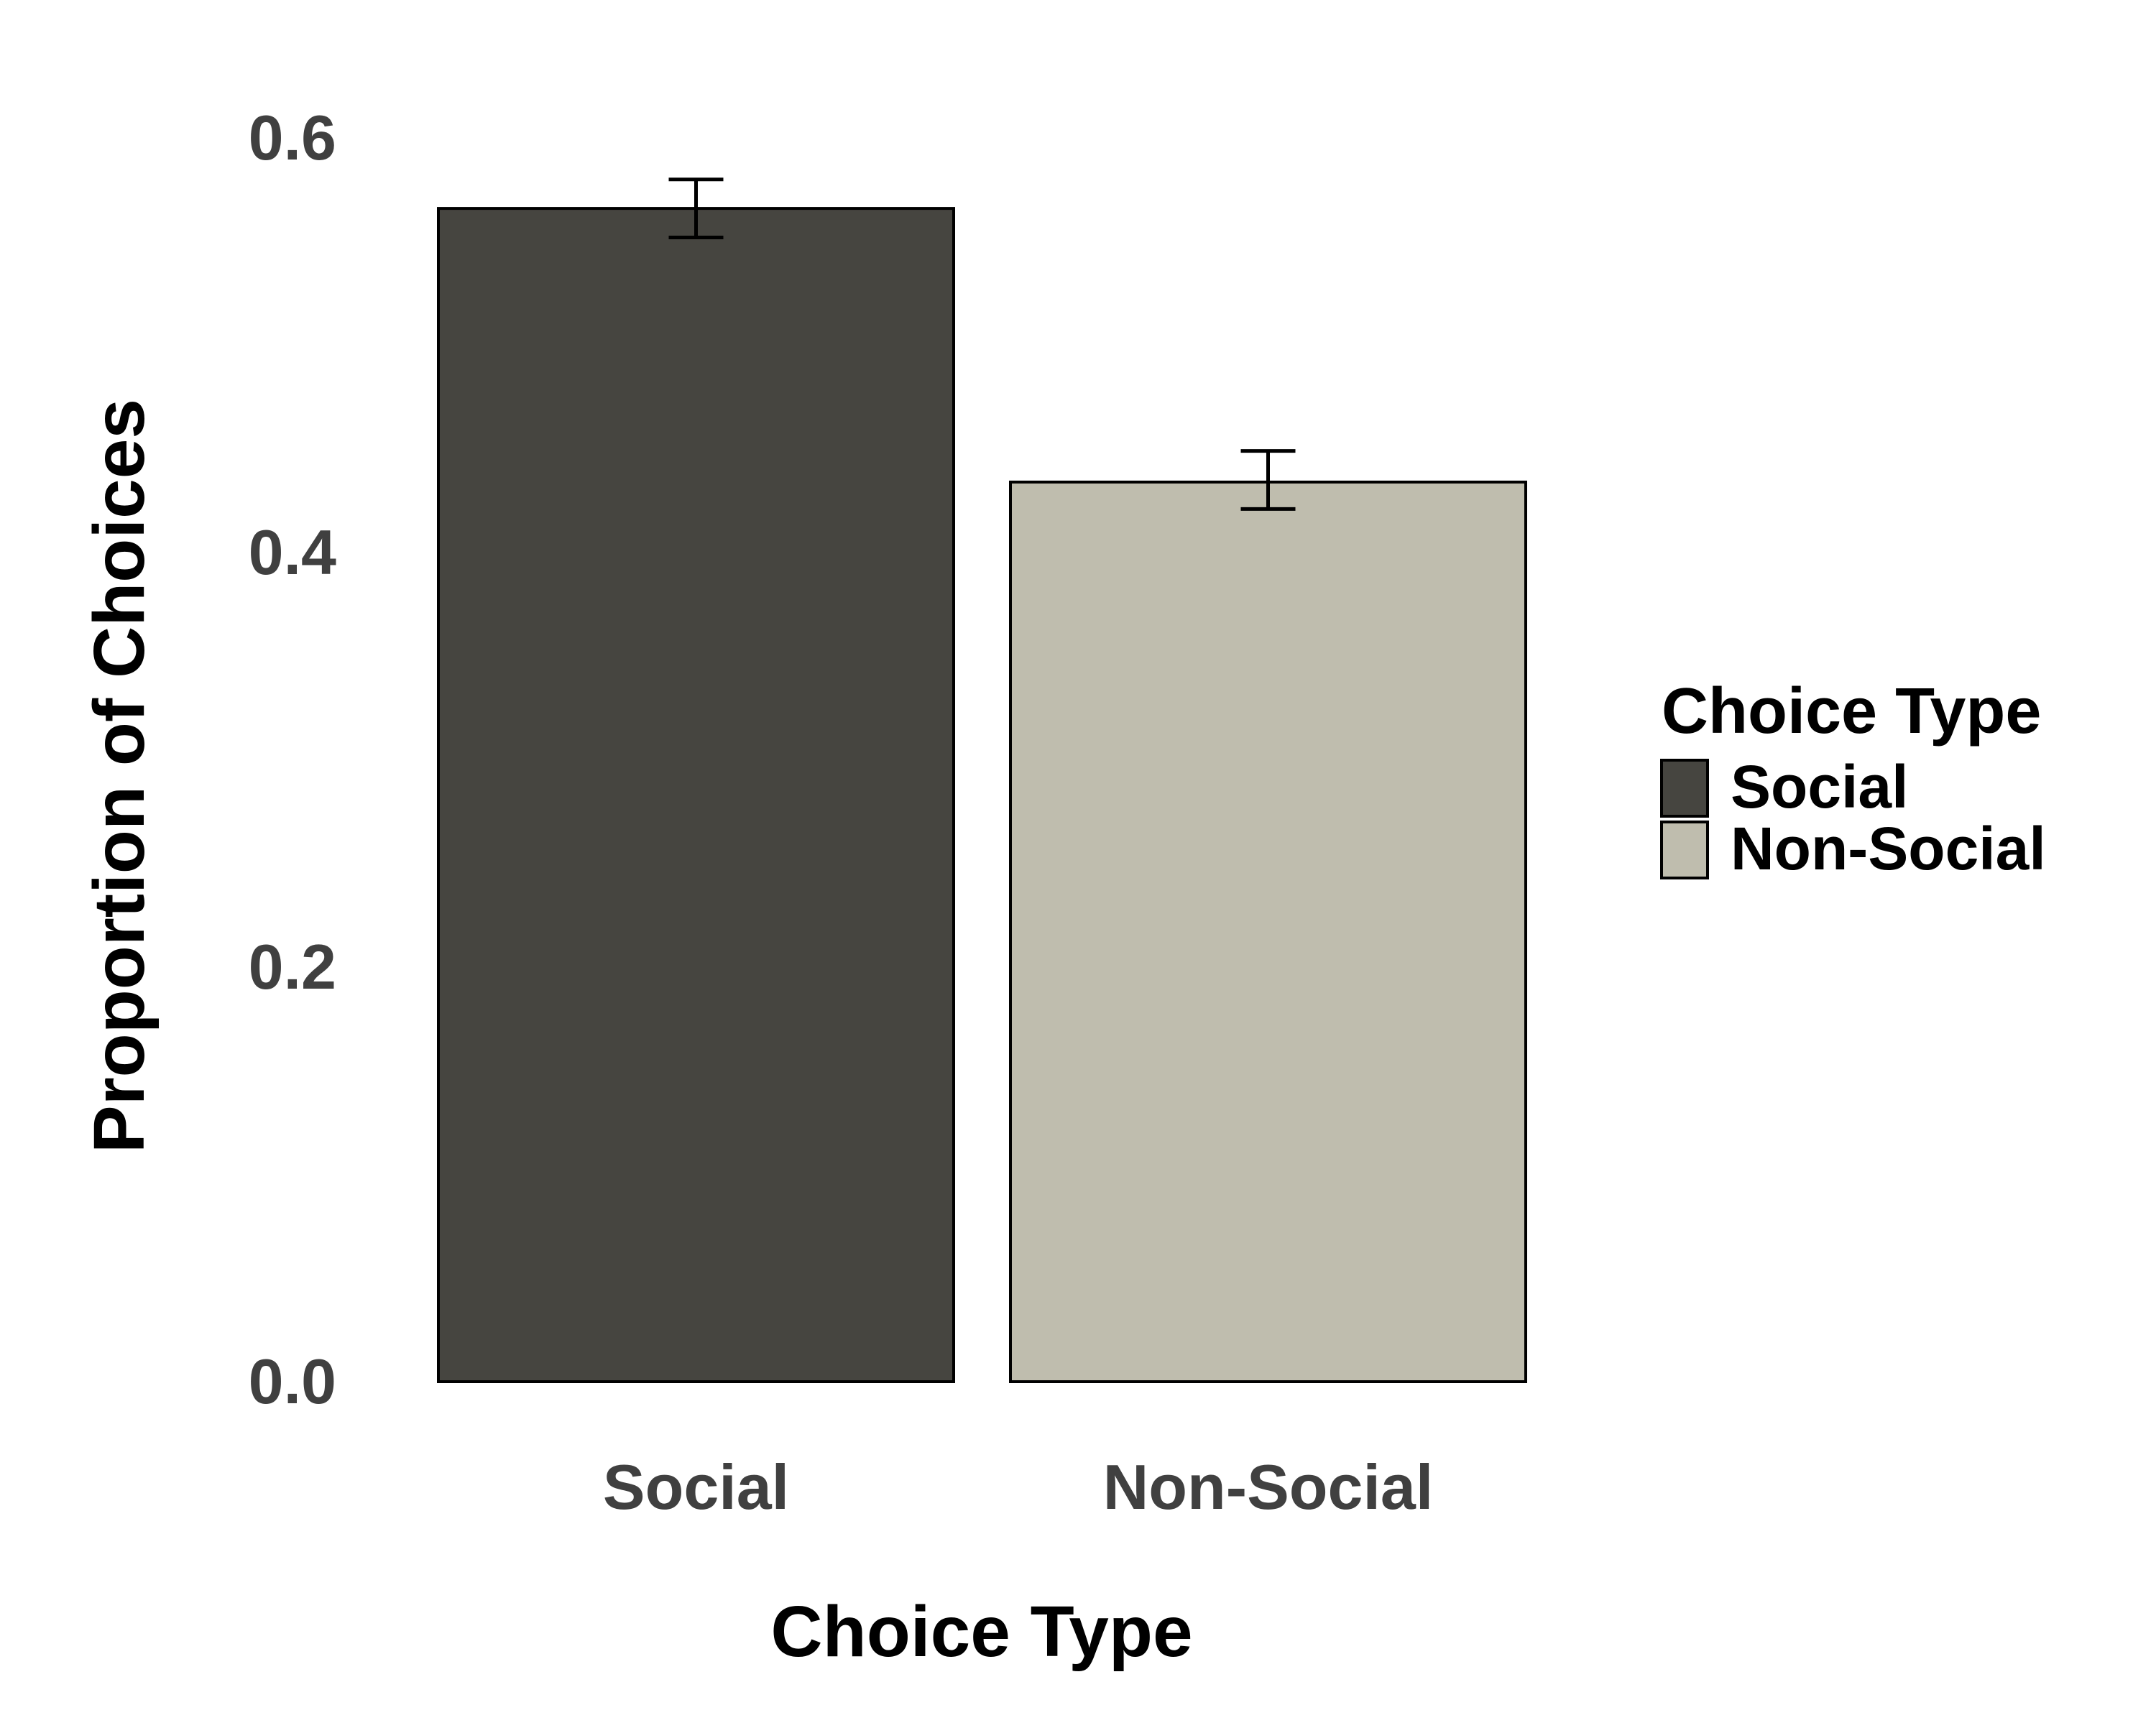 The height and width of the screenshot is (1728, 2156). What do you see at coordinates (696, 1487) in the screenshot?
I see `x-tick-label: Social` at bounding box center [696, 1487].